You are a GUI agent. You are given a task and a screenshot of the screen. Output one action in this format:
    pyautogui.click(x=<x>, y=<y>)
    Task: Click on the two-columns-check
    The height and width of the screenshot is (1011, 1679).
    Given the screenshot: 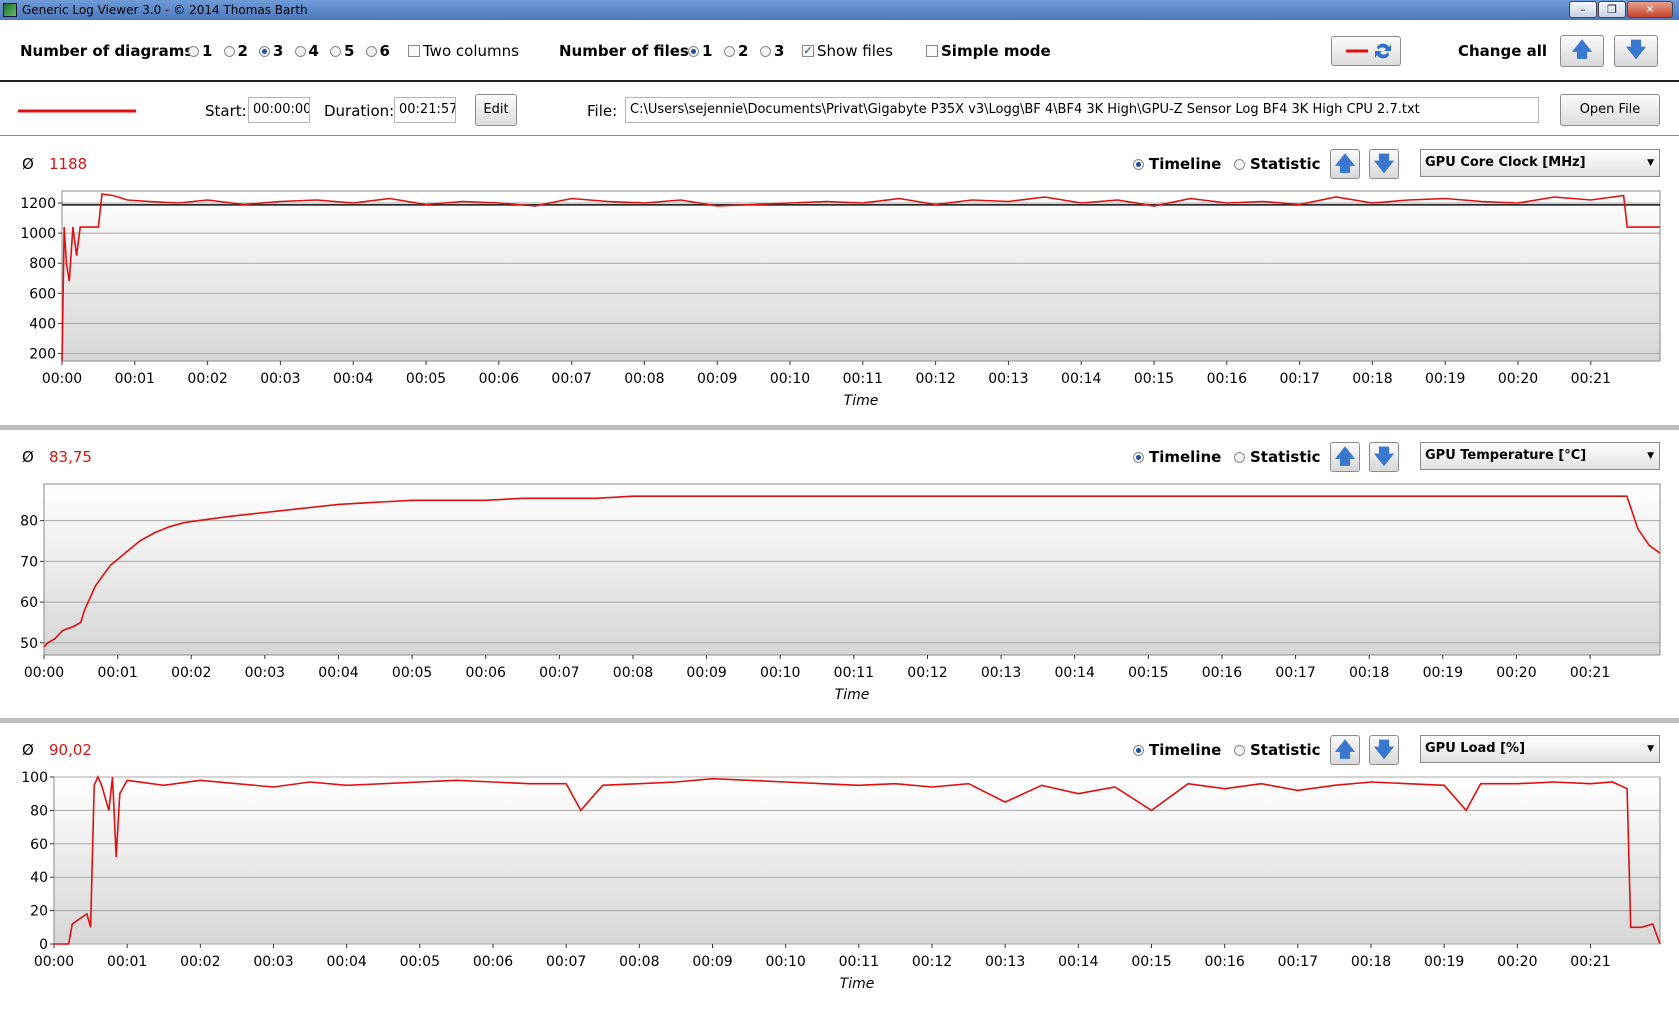 What is the action you would take?
    pyautogui.click(x=414, y=51)
    